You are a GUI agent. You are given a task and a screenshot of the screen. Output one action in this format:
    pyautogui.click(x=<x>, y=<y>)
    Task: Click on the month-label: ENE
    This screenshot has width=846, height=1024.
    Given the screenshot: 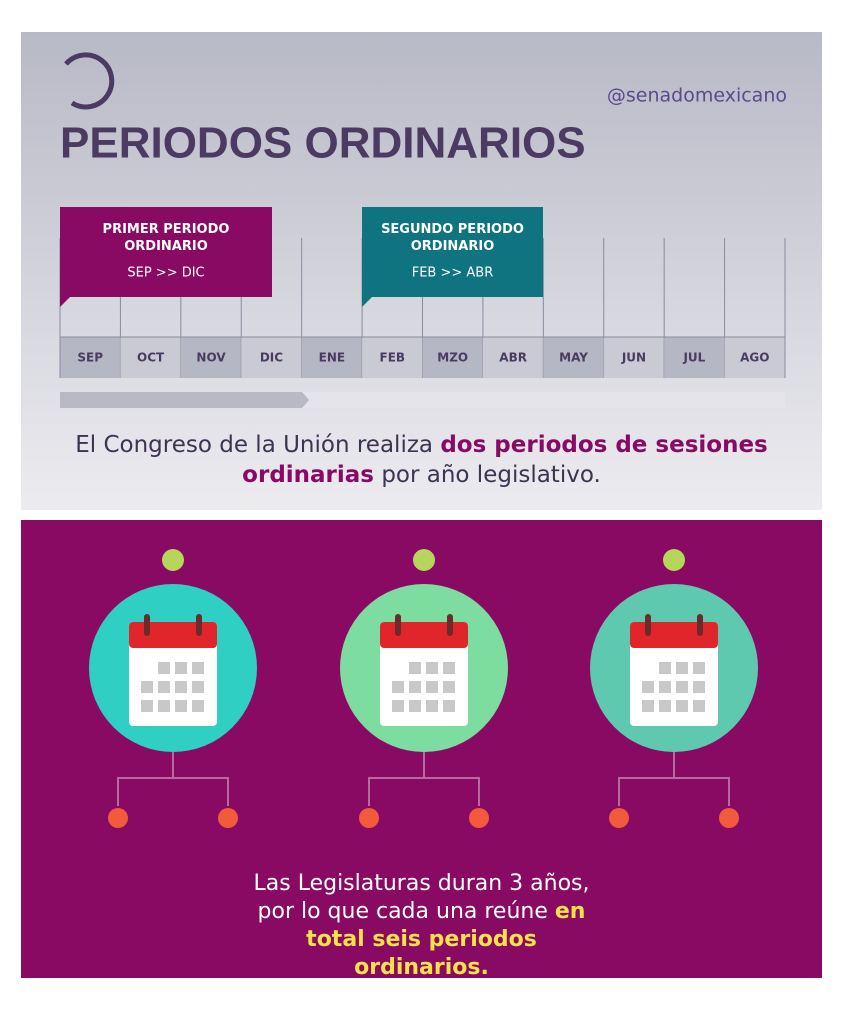 What is the action you would take?
    pyautogui.click(x=332, y=358)
    